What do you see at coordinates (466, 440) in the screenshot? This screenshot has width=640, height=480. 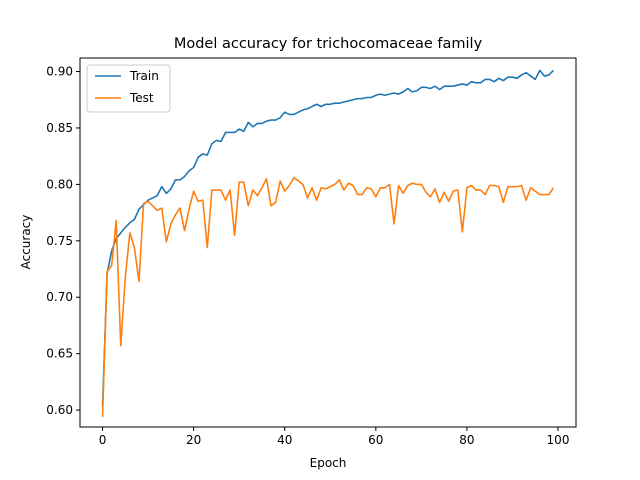 I see `x-tick-label: 80` at bounding box center [466, 440].